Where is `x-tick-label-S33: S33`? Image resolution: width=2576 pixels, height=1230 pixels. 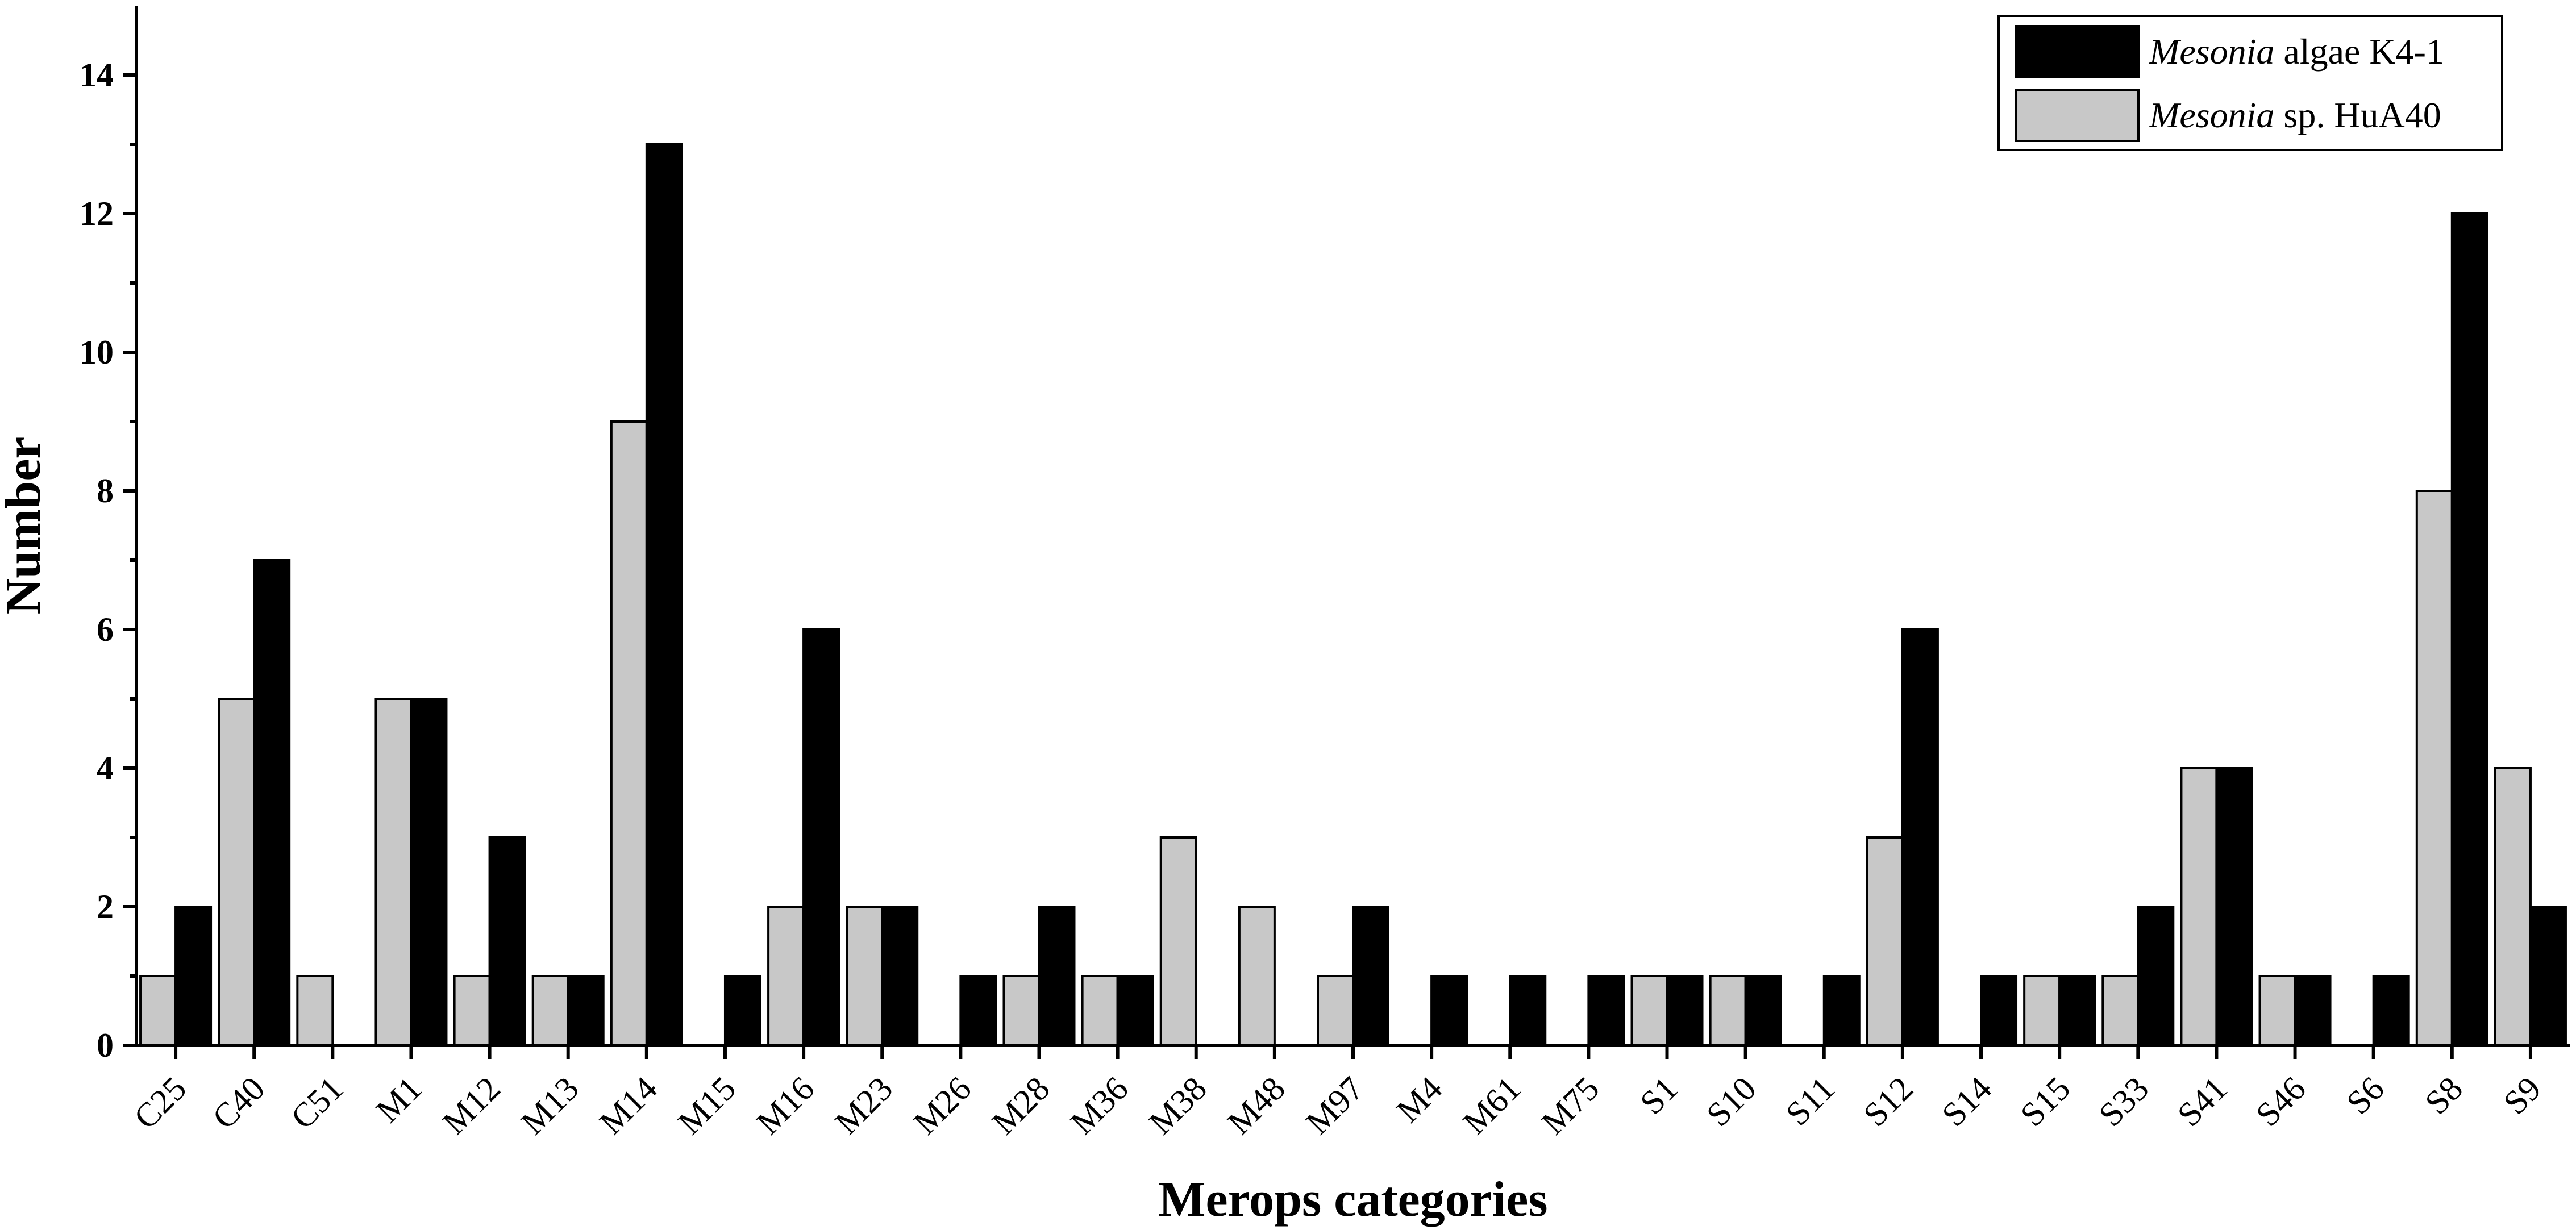
x-tick-label-S33: S33 is located at coordinates (2124, 1102).